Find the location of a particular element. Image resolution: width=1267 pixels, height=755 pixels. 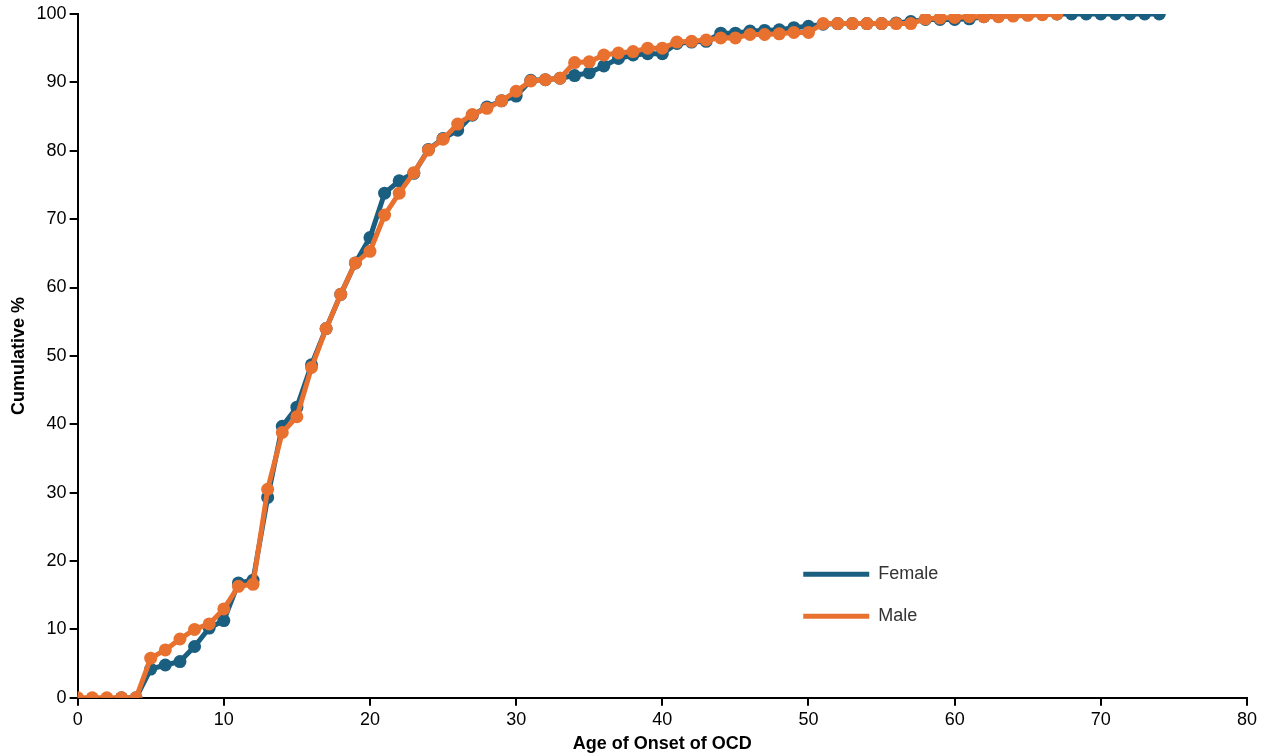

y-tick-label: 60 is located at coordinates (56, 286).